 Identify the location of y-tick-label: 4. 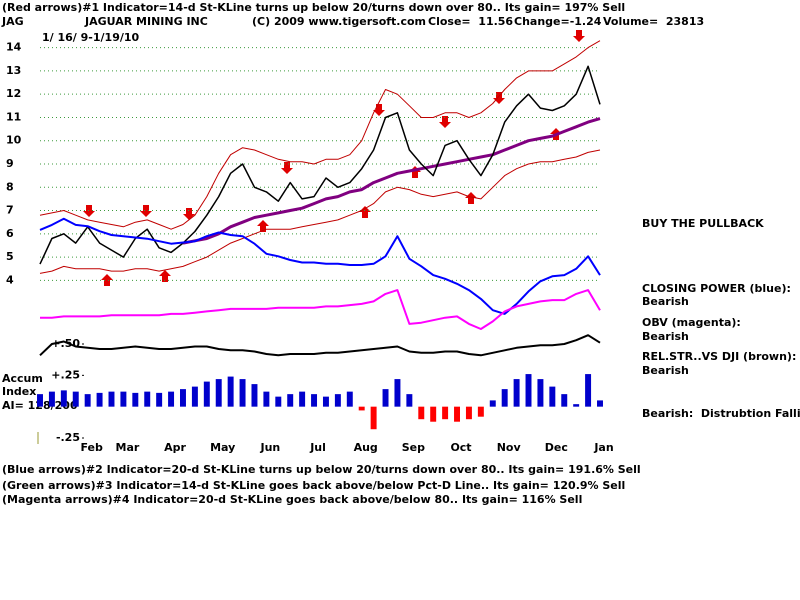
(10, 279).